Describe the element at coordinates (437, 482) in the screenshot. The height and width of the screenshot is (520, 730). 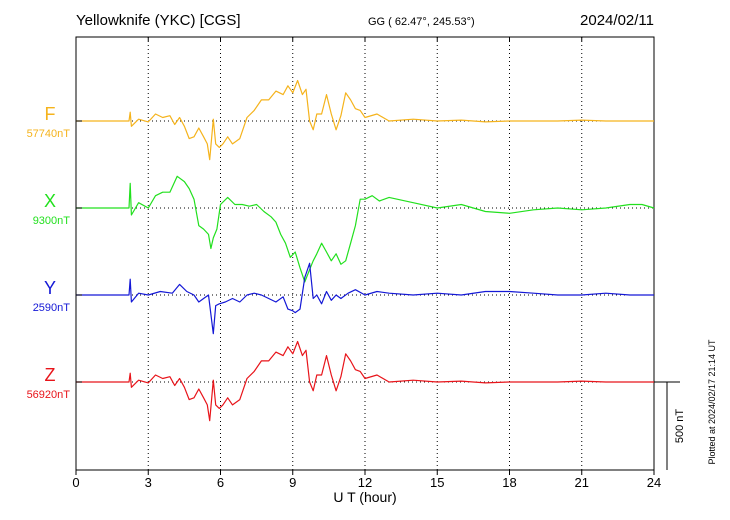
I see `x-tick-label: 15` at that location.